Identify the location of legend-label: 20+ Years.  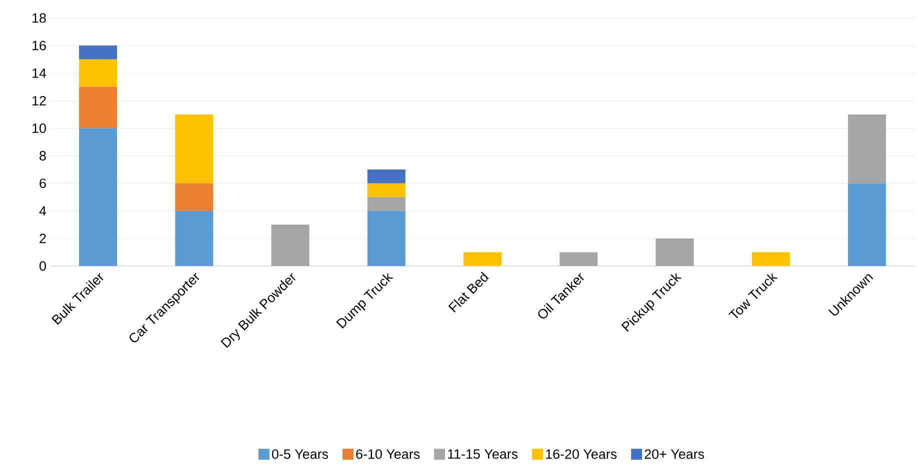
(674, 454).